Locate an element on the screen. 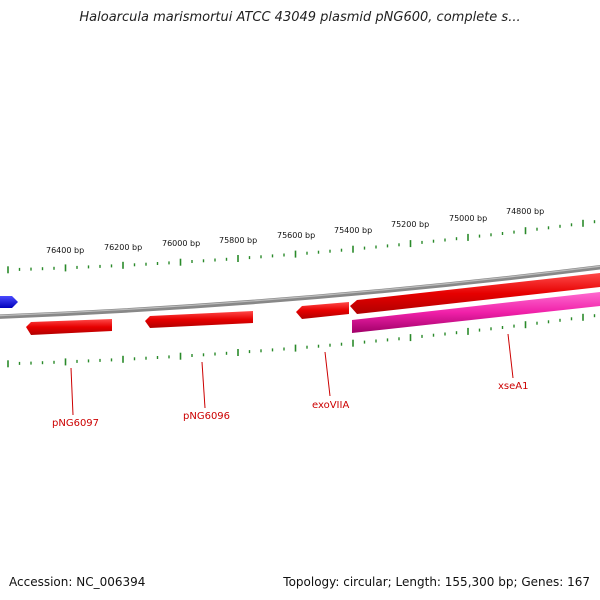  scale-label: 74800 bp is located at coordinates (525, 211).